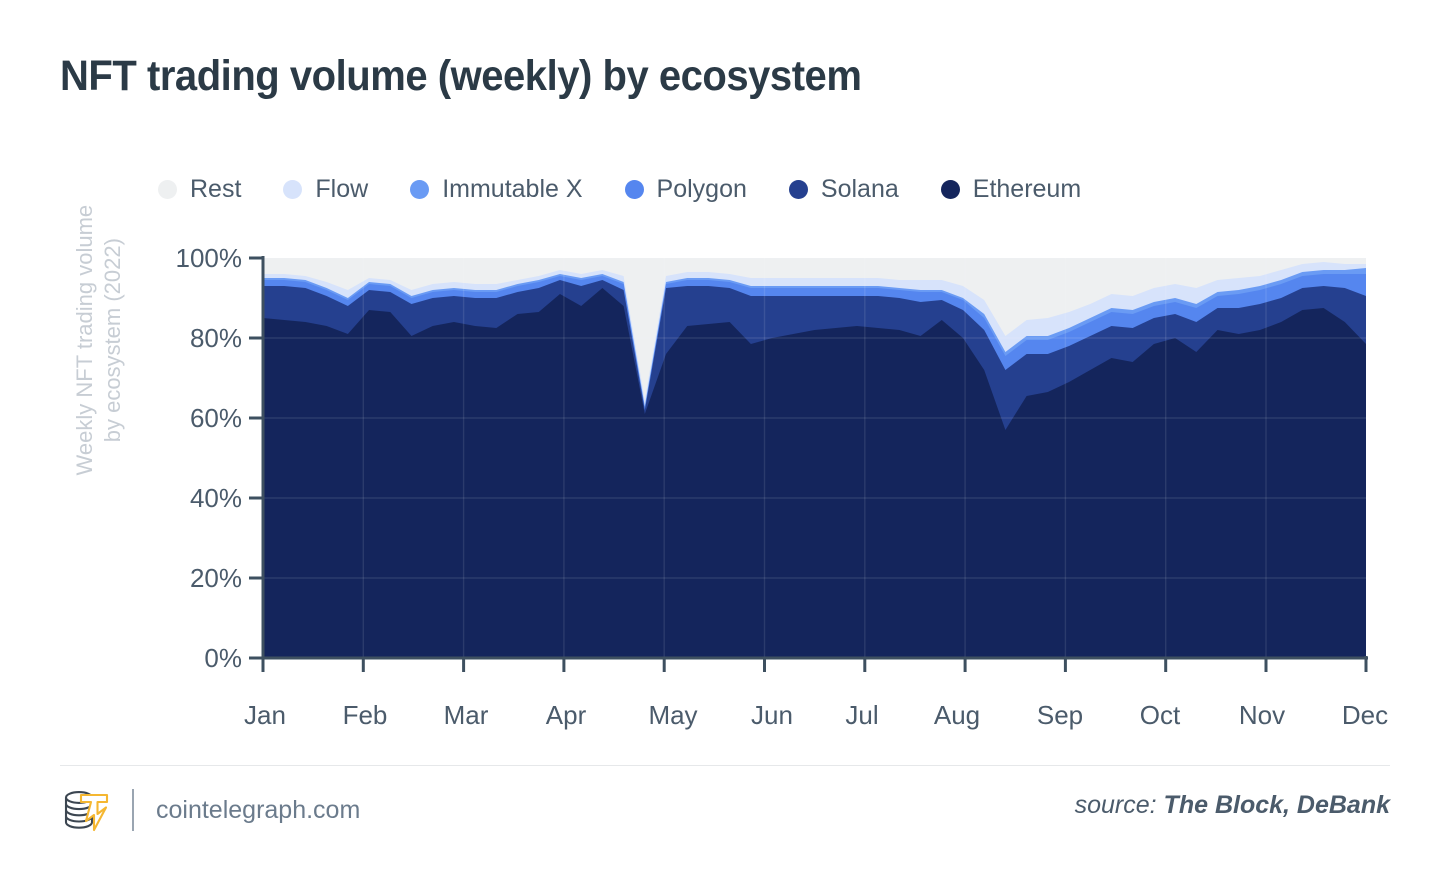 This screenshot has width=1450, height=895. Describe the element at coordinates (1160, 715) in the screenshot. I see `x-tick-label-oct: Oct` at that location.